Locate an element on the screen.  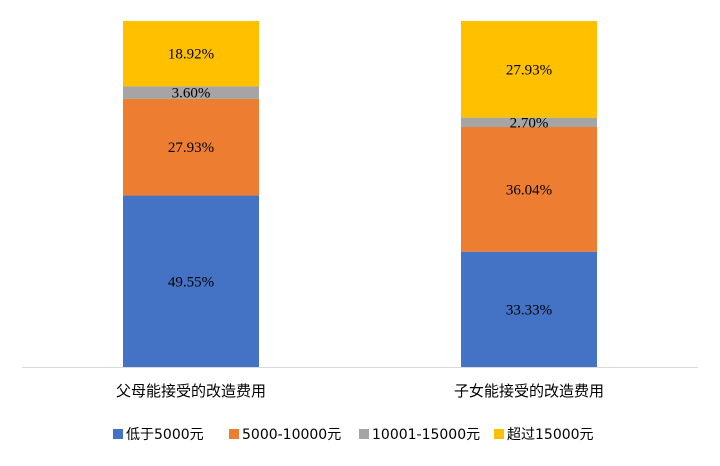
legend-label-3: 10001-15000元 is located at coordinates (426, 435).